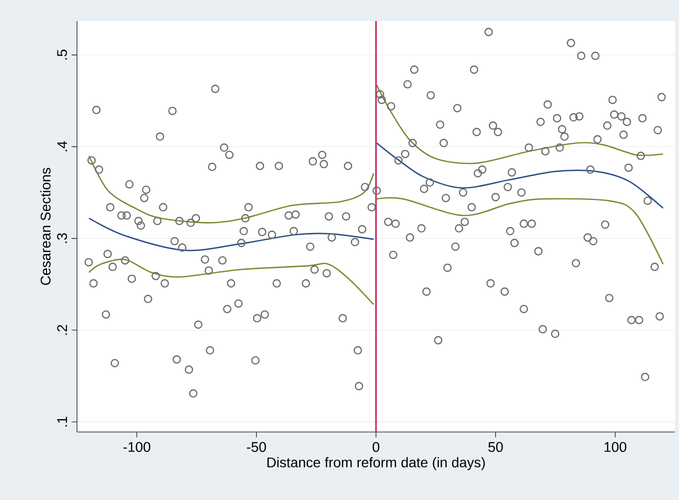  I want to click on y-tick-label: .4, so click(62, 146).